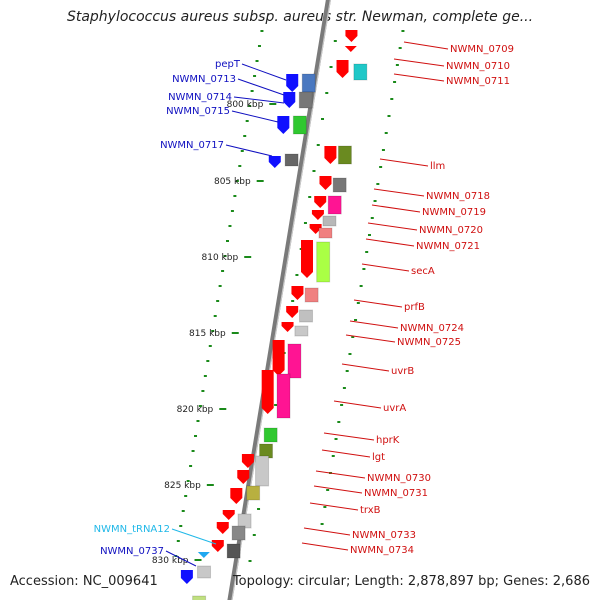 This screenshot has height=600, width=600. I want to click on gene-label: NWMN_0718, so click(458, 196).